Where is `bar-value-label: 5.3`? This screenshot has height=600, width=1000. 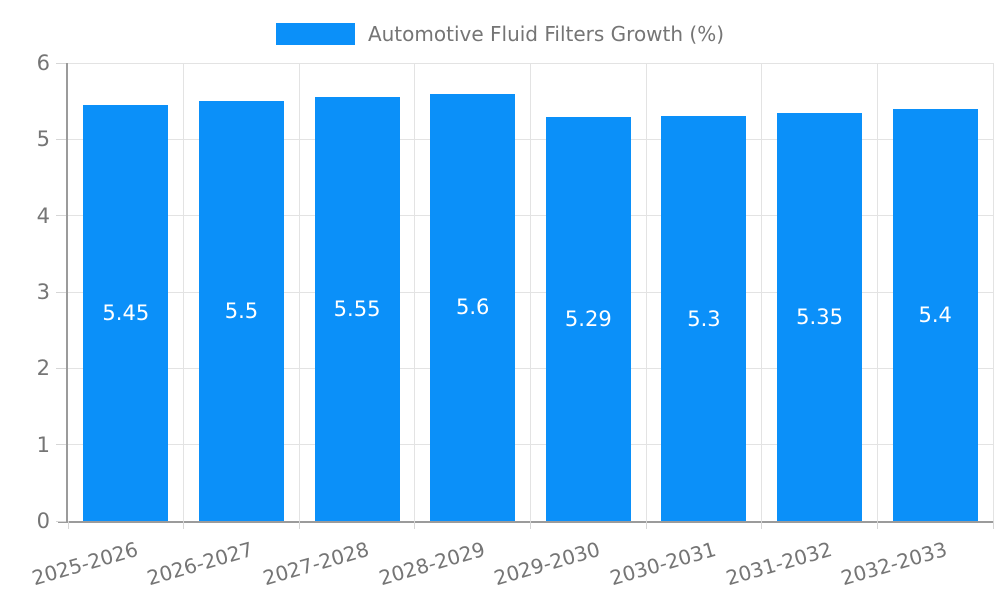 bar-value-label: 5.3 is located at coordinates (704, 318).